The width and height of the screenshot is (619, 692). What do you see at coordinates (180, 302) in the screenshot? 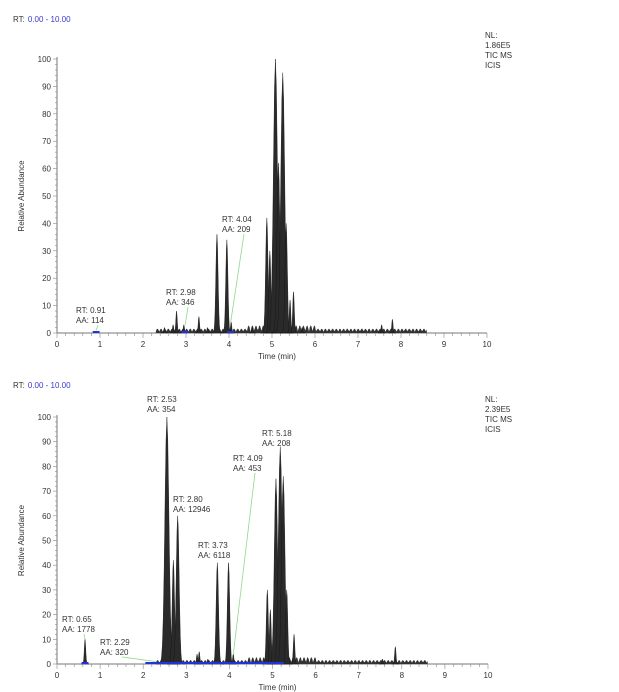
I see `peak-annotation-aa: AA: 346` at bounding box center [180, 302].